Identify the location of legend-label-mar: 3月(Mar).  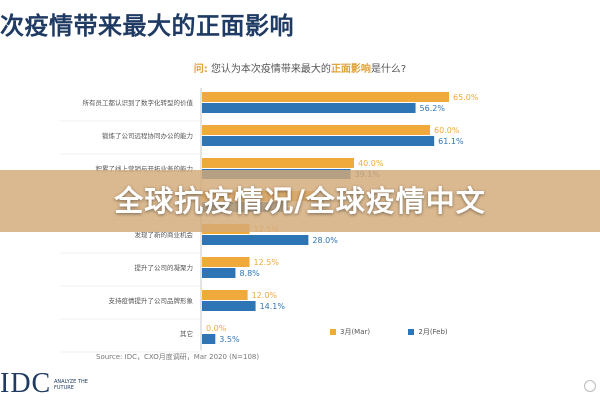
(355, 332).